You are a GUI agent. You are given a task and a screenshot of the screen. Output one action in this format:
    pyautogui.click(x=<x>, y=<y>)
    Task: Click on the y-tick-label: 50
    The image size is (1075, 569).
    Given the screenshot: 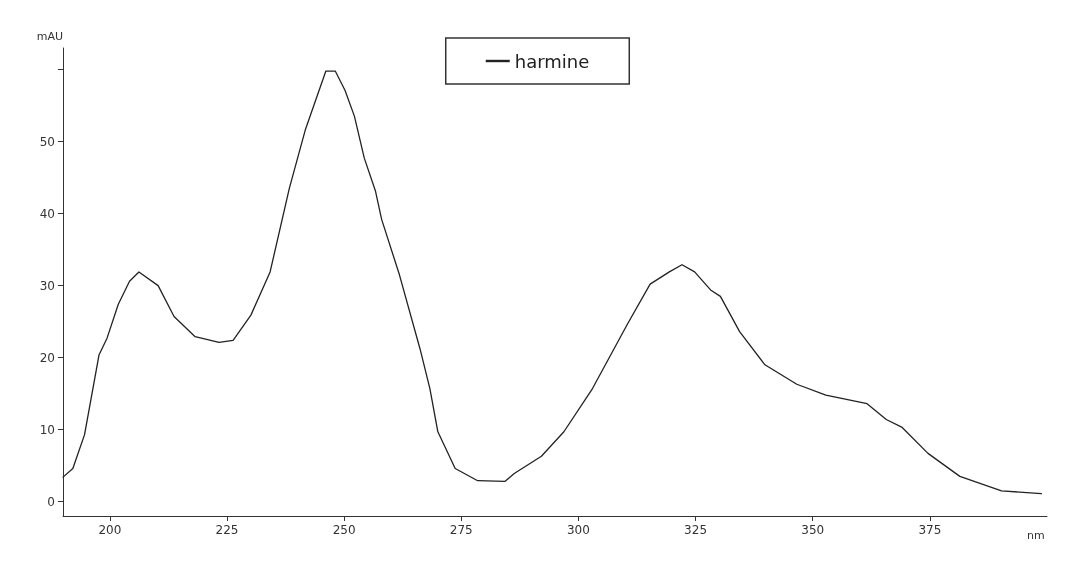 What is the action you would take?
    pyautogui.click(x=47, y=141)
    